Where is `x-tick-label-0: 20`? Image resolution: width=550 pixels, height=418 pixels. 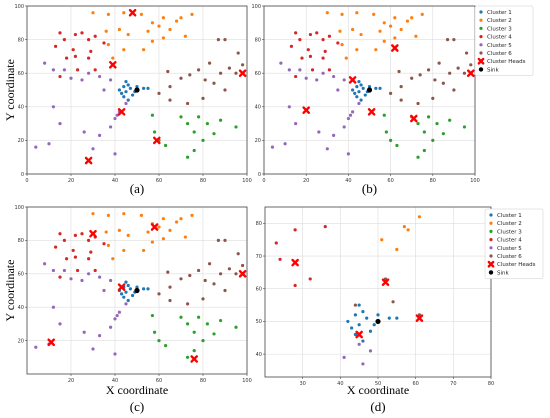 x-tick-label-0: 20 is located at coordinates (71, 381).